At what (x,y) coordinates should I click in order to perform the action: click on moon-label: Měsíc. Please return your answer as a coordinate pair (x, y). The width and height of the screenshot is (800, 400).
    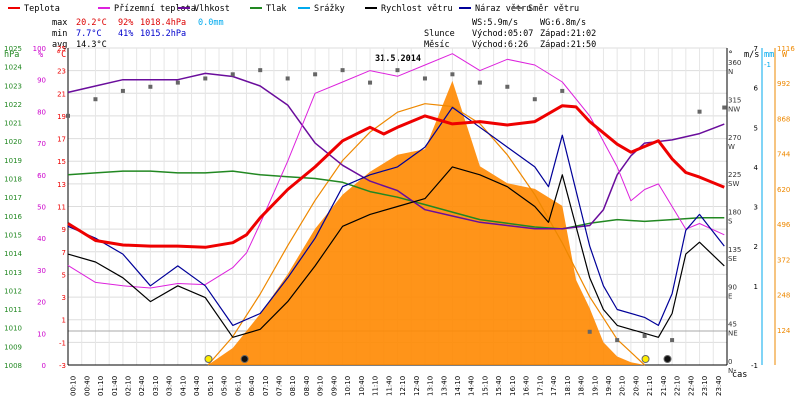
    Looking at the image, I should click on (437, 45).